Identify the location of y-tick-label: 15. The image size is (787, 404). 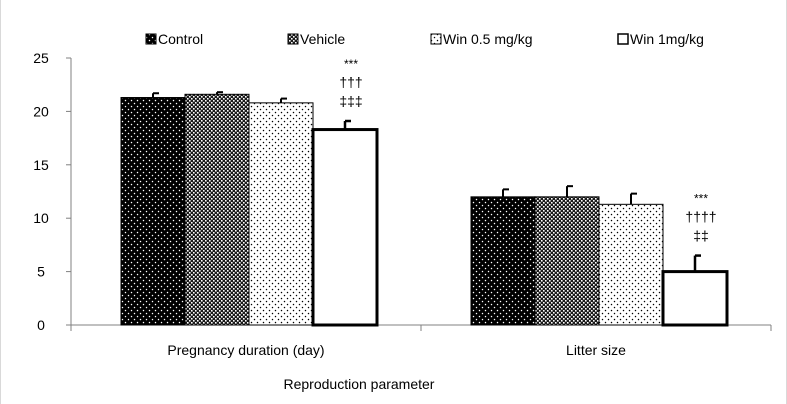
(41, 165).